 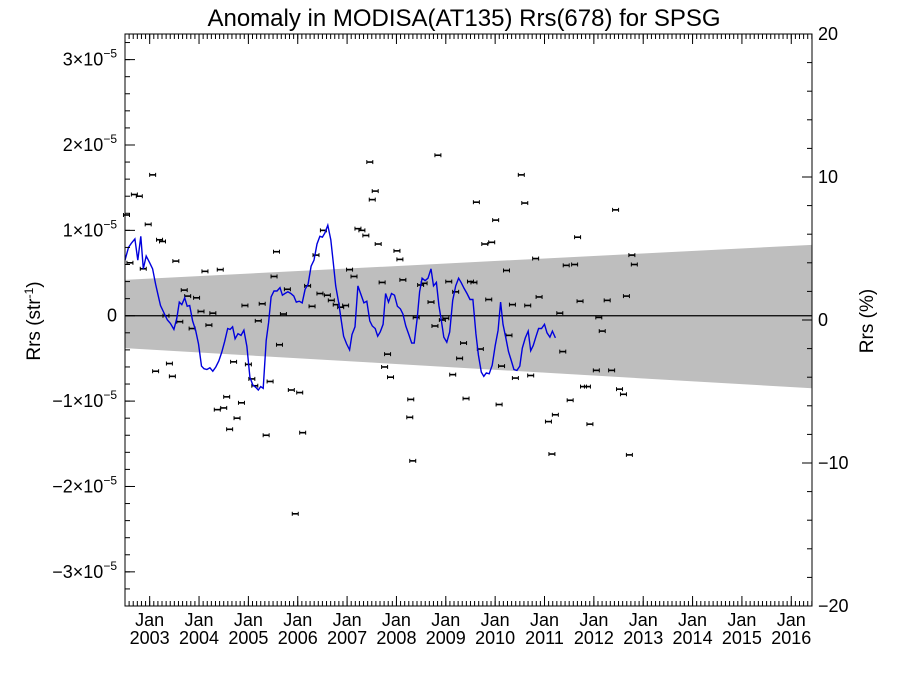 What do you see at coordinates (84, 570) in the screenshot?
I see `left-tick-label: −3×10⁻⁵` at bounding box center [84, 570].